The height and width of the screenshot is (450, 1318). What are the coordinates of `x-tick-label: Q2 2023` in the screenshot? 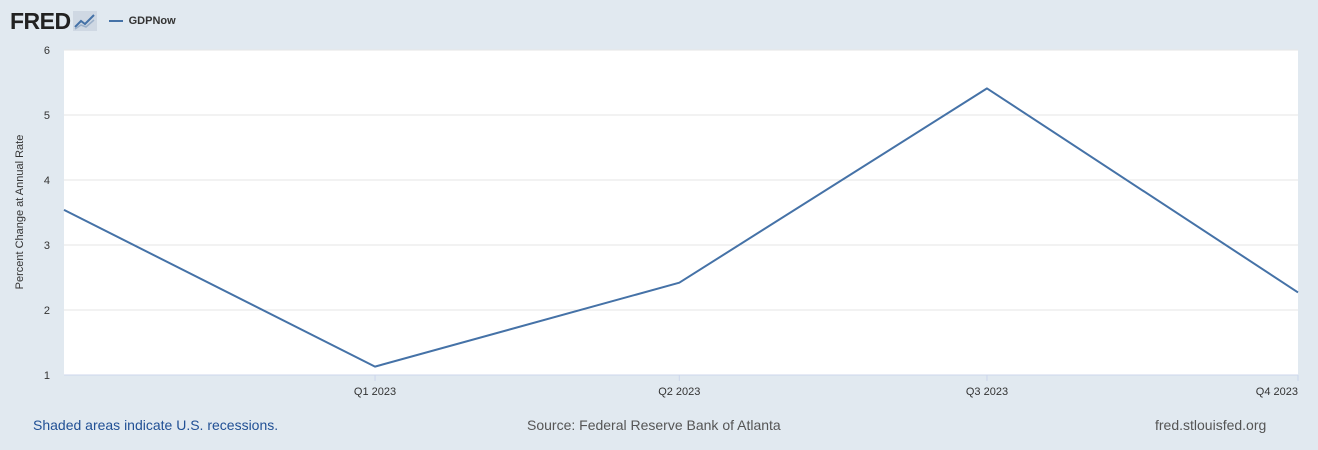 It's located at (679, 392).